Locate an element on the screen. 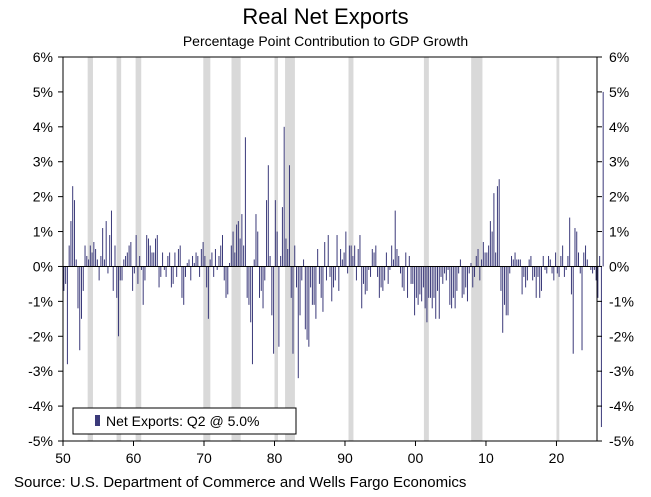 This screenshot has width=651, height=497. y-tick-label-right-8: -2% is located at coordinates (621, 336).